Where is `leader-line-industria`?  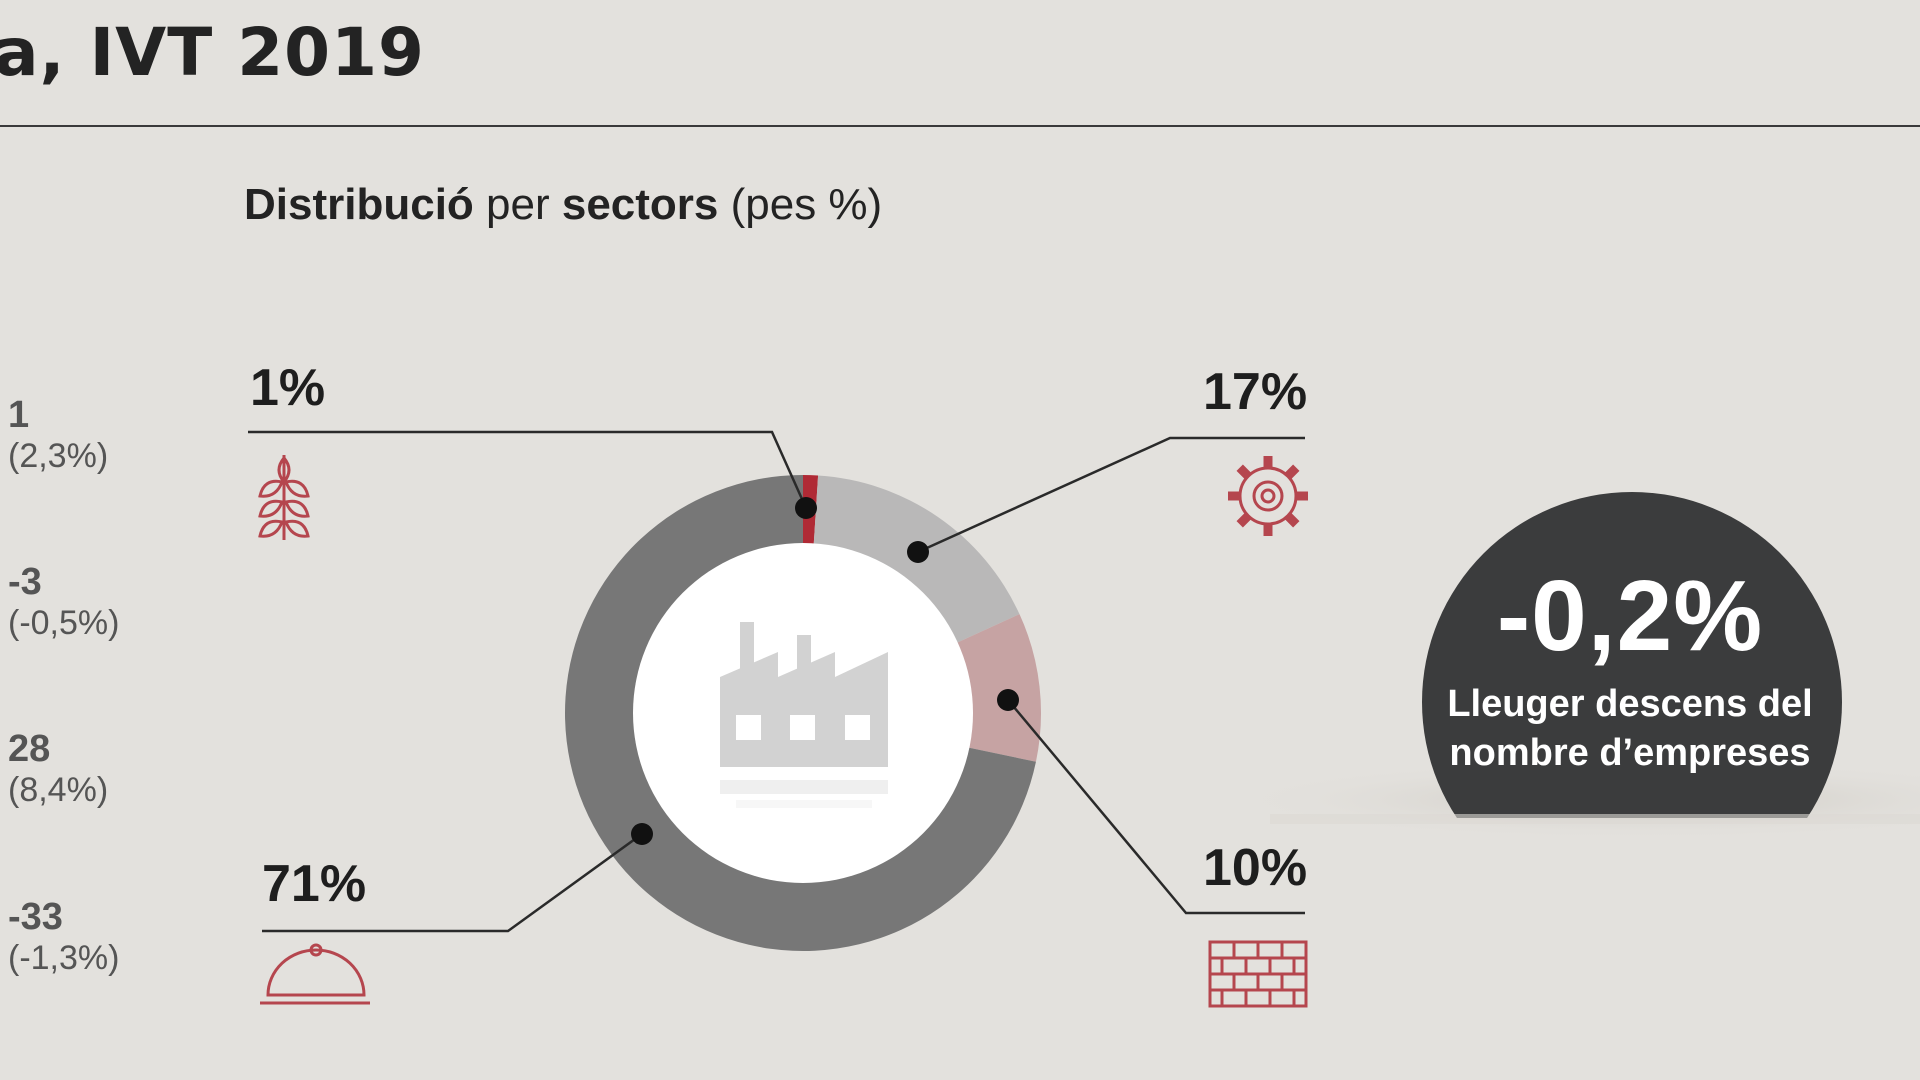
leader-line-industria is located at coordinates (1111, 495).